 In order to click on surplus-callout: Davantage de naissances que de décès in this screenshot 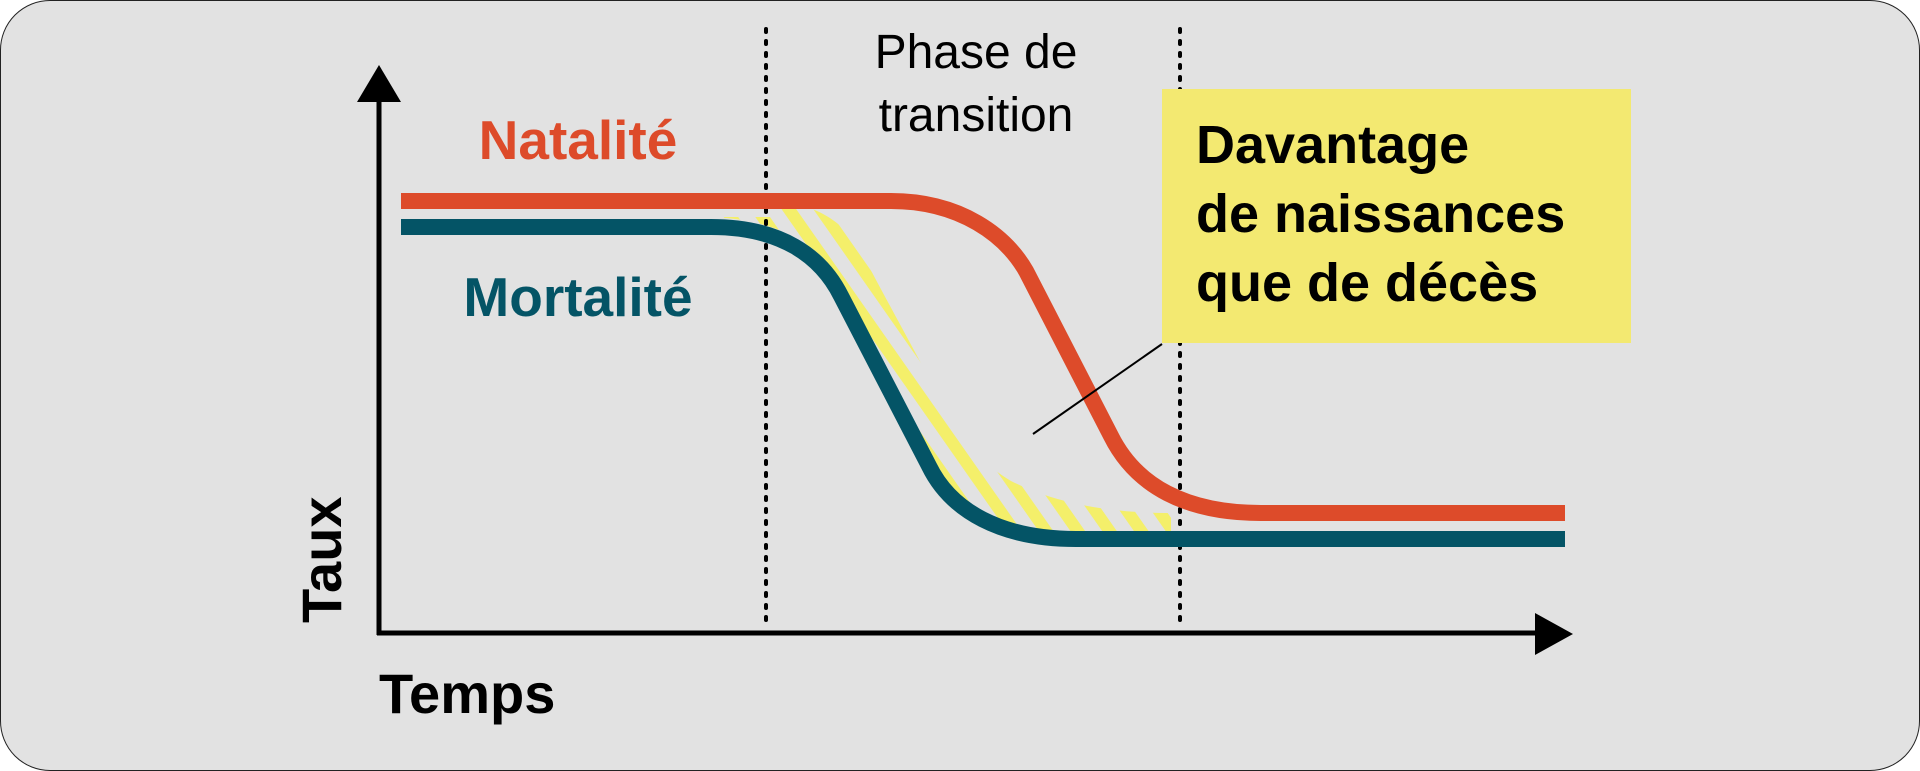, I will do `click(1396, 216)`.